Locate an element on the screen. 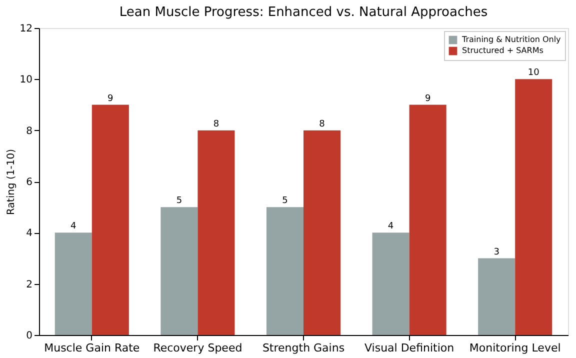 The height and width of the screenshot is (358, 576). x-tick-label: Strength Gains is located at coordinates (303, 348).